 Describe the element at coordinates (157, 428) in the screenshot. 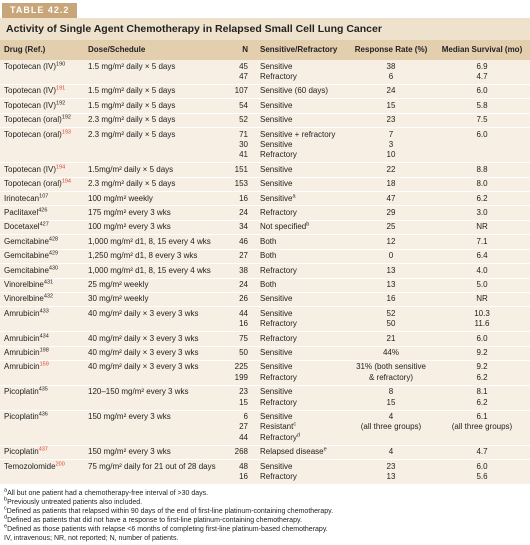

I see `dose-cell: 150 mg/m² every 3 wks` at that location.